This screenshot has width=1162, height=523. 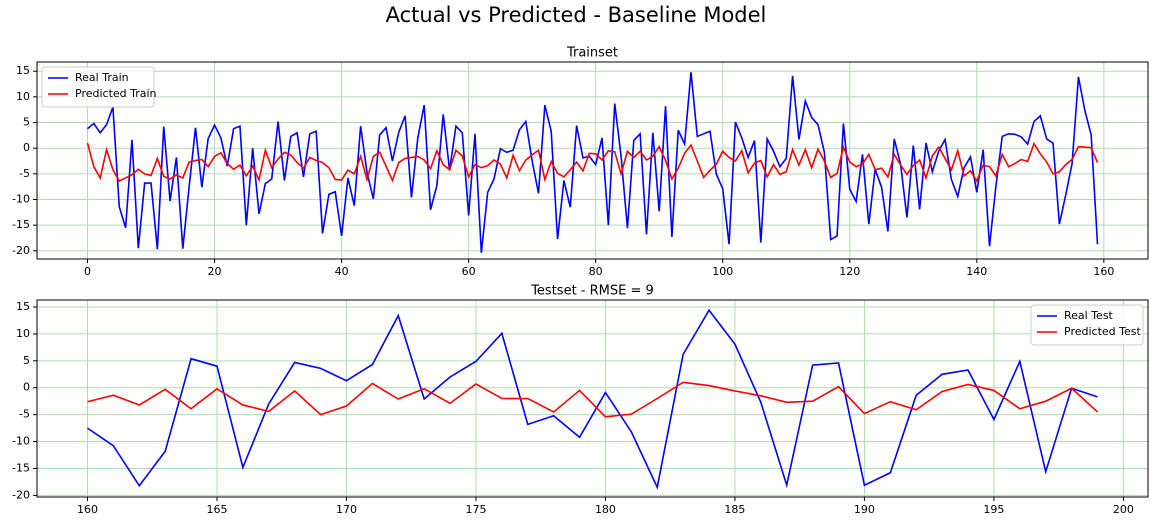 What do you see at coordinates (1089, 315) in the screenshot?
I see `legend-label: Real Test` at bounding box center [1089, 315].